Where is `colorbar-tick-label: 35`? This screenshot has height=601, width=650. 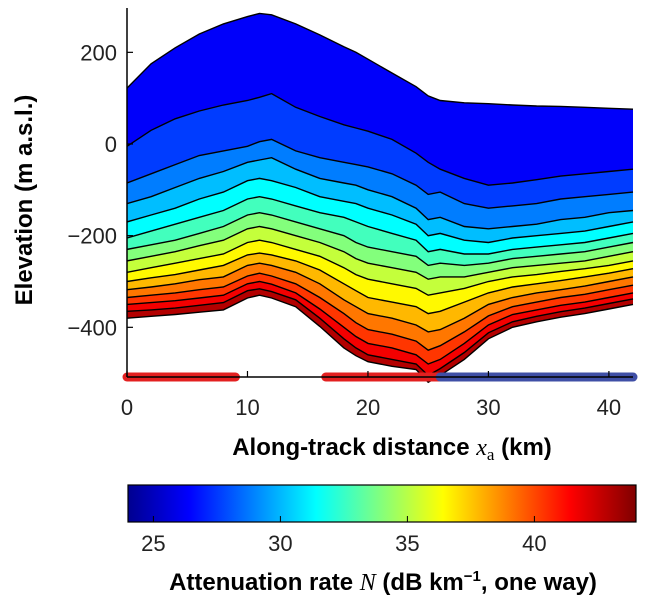
colorbar-tick-label: 35 is located at coordinates (407, 543).